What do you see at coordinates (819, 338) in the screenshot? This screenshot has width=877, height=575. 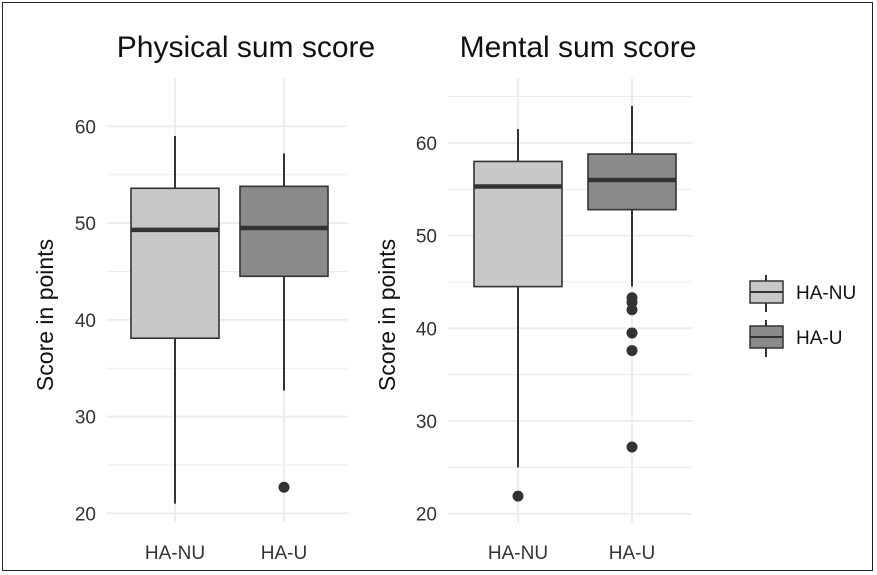 I see `legend-label-ha-u: HA-U` at bounding box center [819, 338].